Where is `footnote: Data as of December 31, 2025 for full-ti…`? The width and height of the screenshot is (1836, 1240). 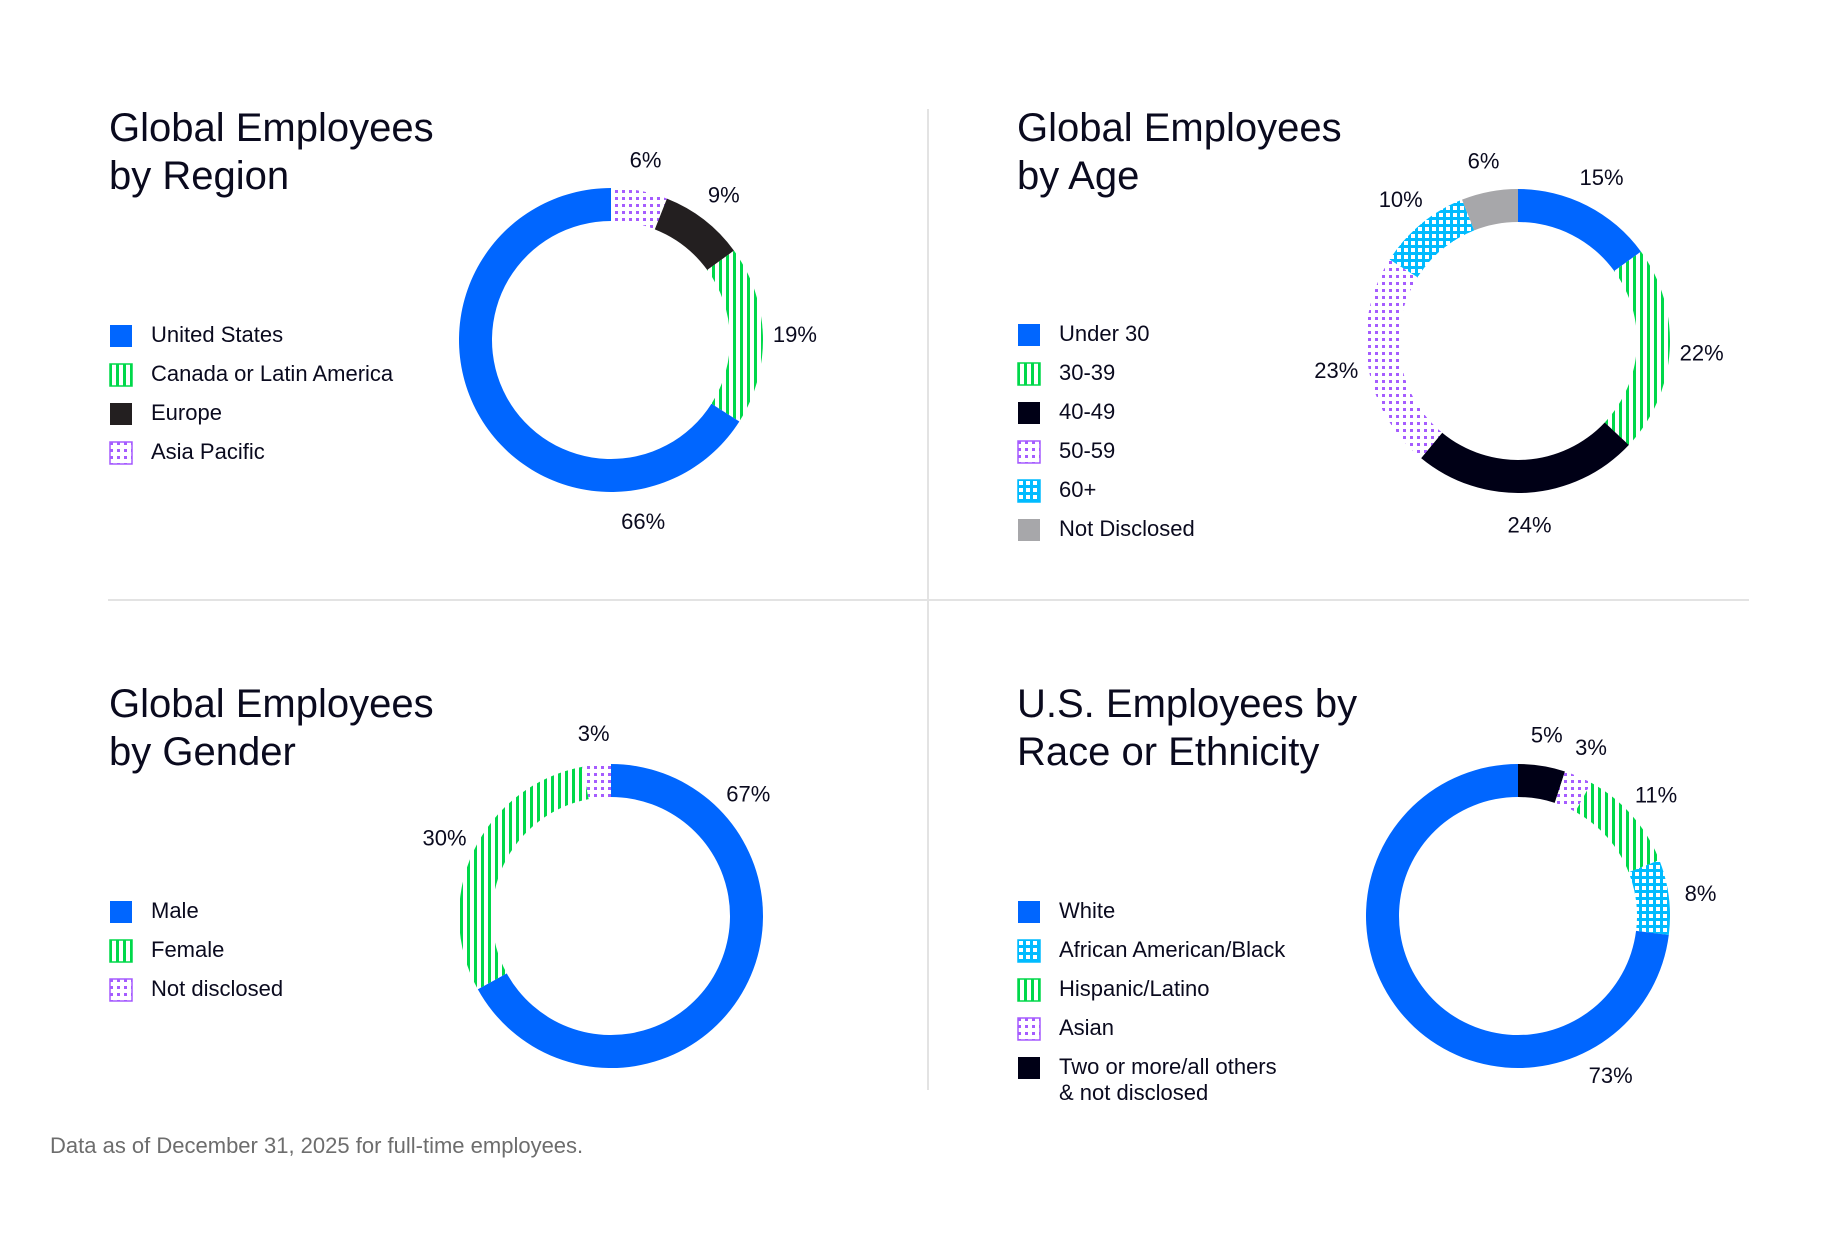
footnote: Data as of December 31, 2025 for full-ti… is located at coordinates (317, 1145).